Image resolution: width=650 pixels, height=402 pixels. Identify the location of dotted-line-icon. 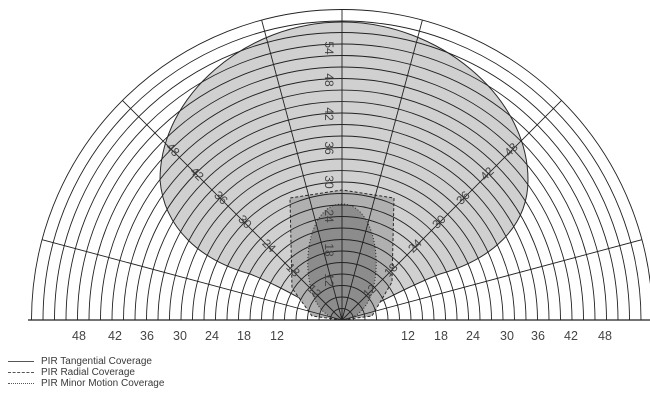
(21, 383).